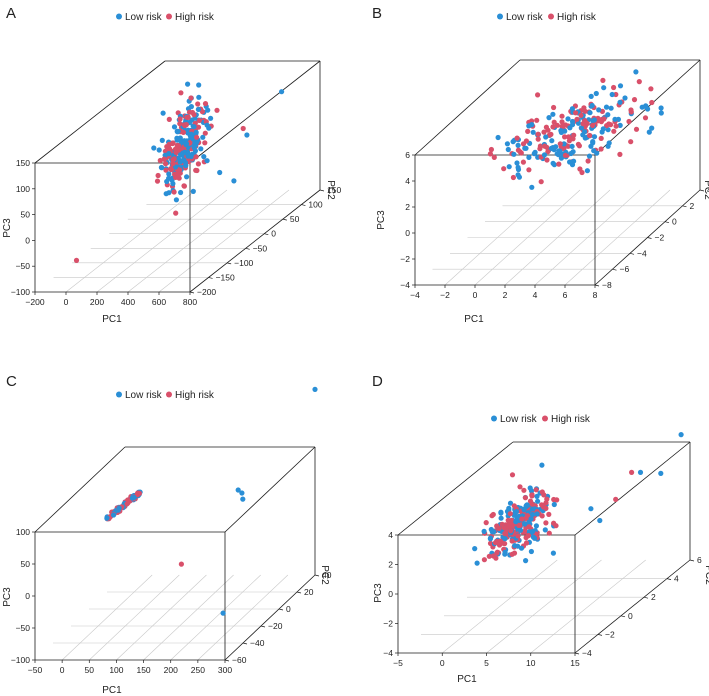 This screenshot has width=709, height=696. I want to click on legend-label-high-risk: High risk, so click(195, 395).